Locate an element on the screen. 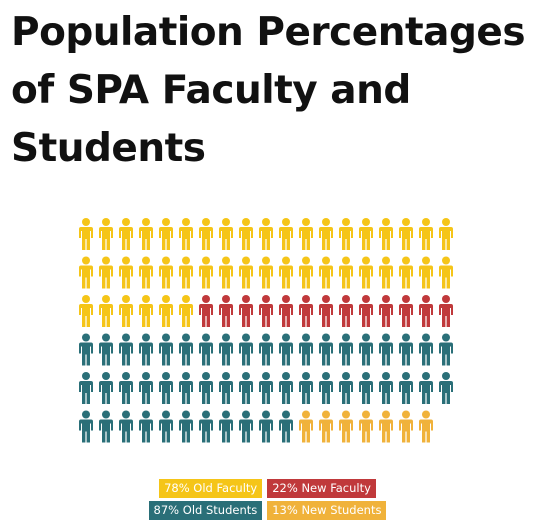  legend-item-old-students: 87% Old Students is located at coordinates (205, 510).